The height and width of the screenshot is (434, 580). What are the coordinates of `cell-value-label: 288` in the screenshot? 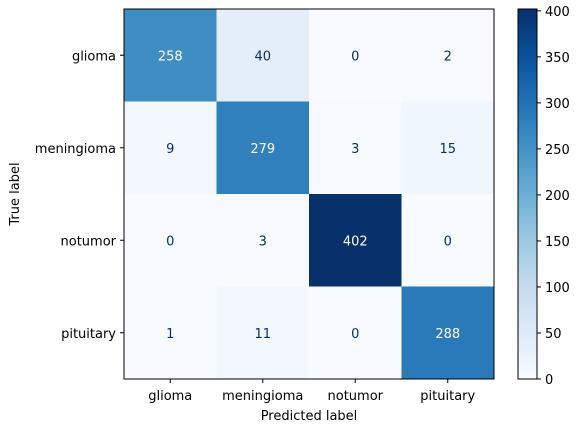 It's located at (447, 334).